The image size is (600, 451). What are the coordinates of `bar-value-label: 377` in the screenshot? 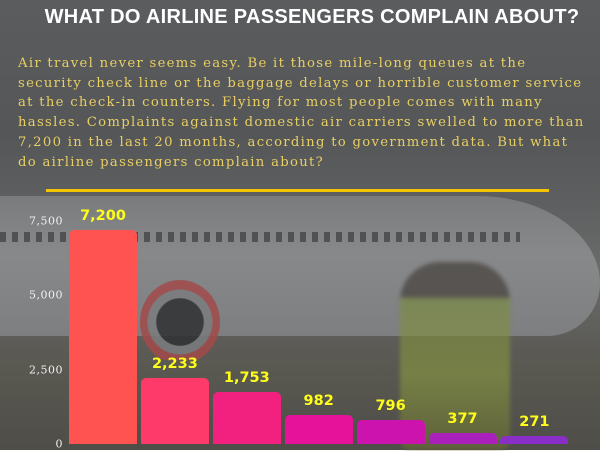 It's located at (462, 418).